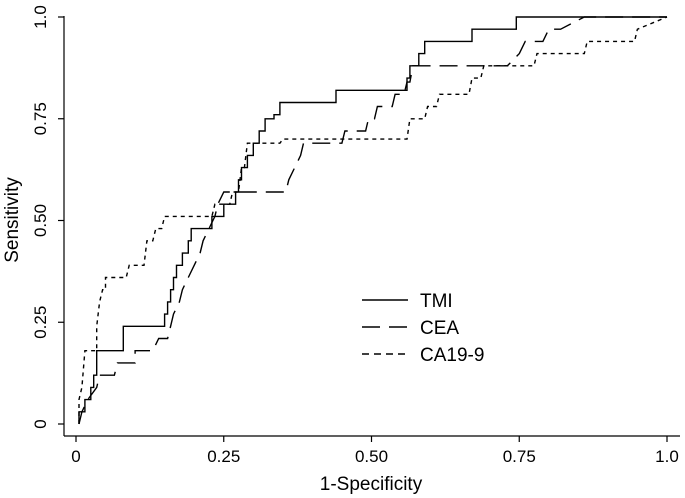 The height and width of the screenshot is (498, 685). Describe the element at coordinates (12, 220) in the screenshot. I see `y-axis-title: Sensitivity` at that location.